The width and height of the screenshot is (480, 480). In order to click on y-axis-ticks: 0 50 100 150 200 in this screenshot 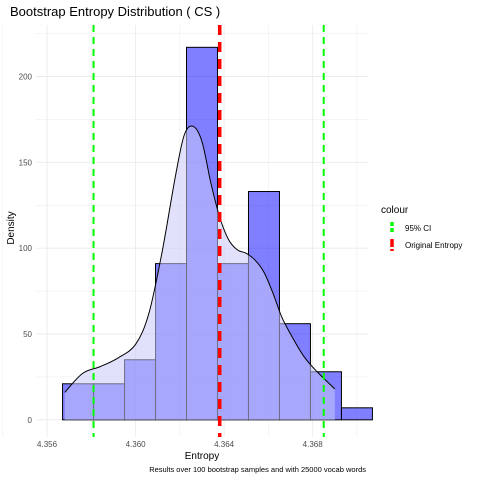, I will do `click(26, 249)`.